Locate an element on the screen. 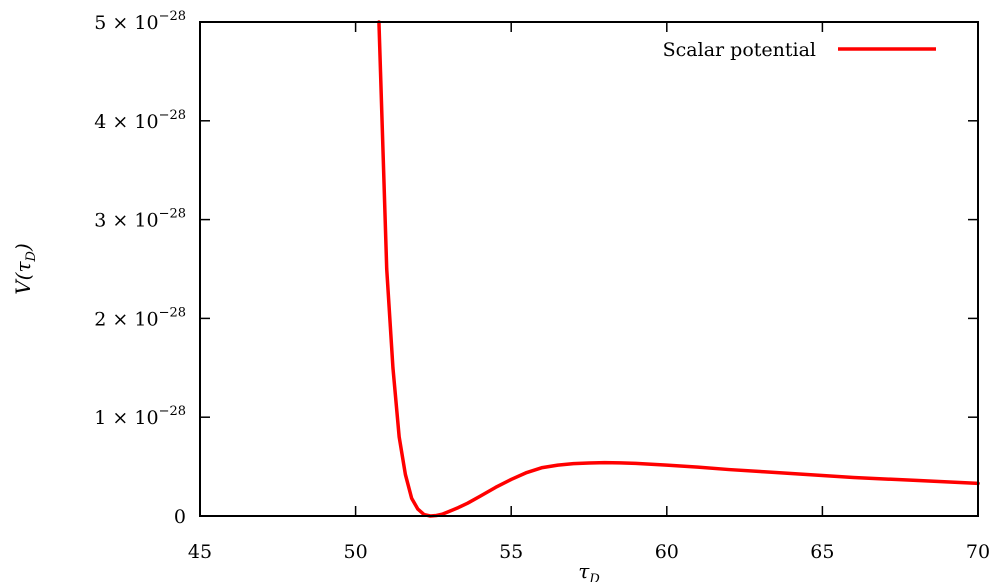 The height and width of the screenshot is (582, 998). y-axis-label: V(τD) is located at coordinates (25, 269).